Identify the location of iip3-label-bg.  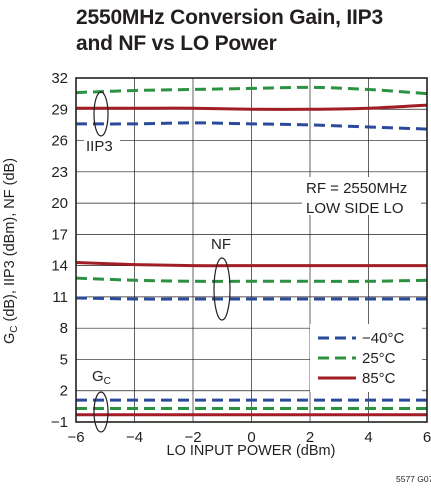
(102, 145).